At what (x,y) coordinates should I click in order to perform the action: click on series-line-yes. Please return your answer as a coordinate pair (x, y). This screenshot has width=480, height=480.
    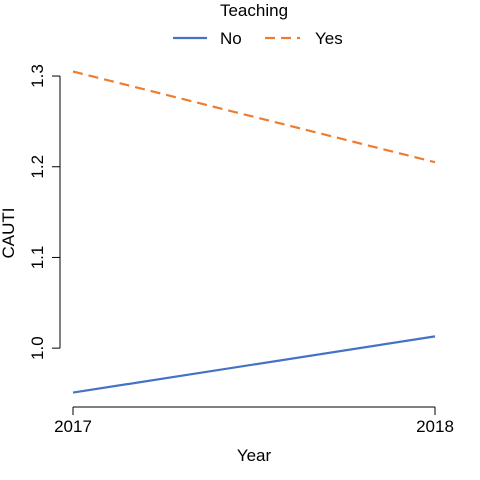
    Looking at the image, I should click on (254, 117).